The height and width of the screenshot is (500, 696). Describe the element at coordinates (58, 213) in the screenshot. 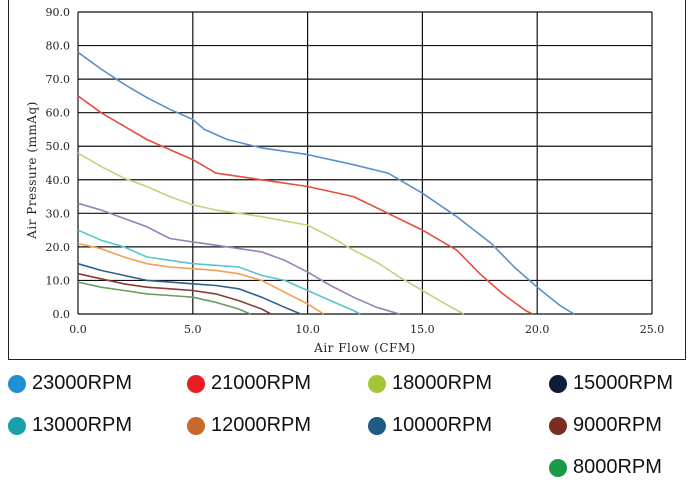

I see `y-tick-label: 30.0` at that location.